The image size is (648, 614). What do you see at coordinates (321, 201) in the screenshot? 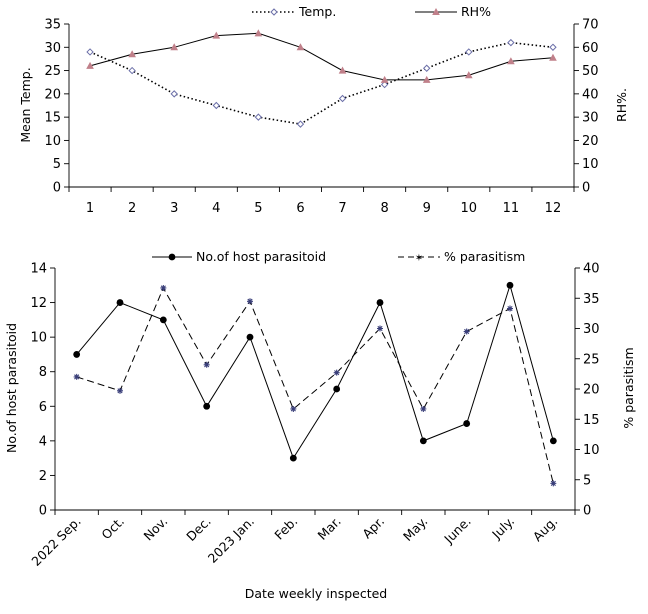
I see `chart1-x-ticks: 1 2 3 4 5 6 7 8 9 10 11 12` at bounding box center [321, 201].